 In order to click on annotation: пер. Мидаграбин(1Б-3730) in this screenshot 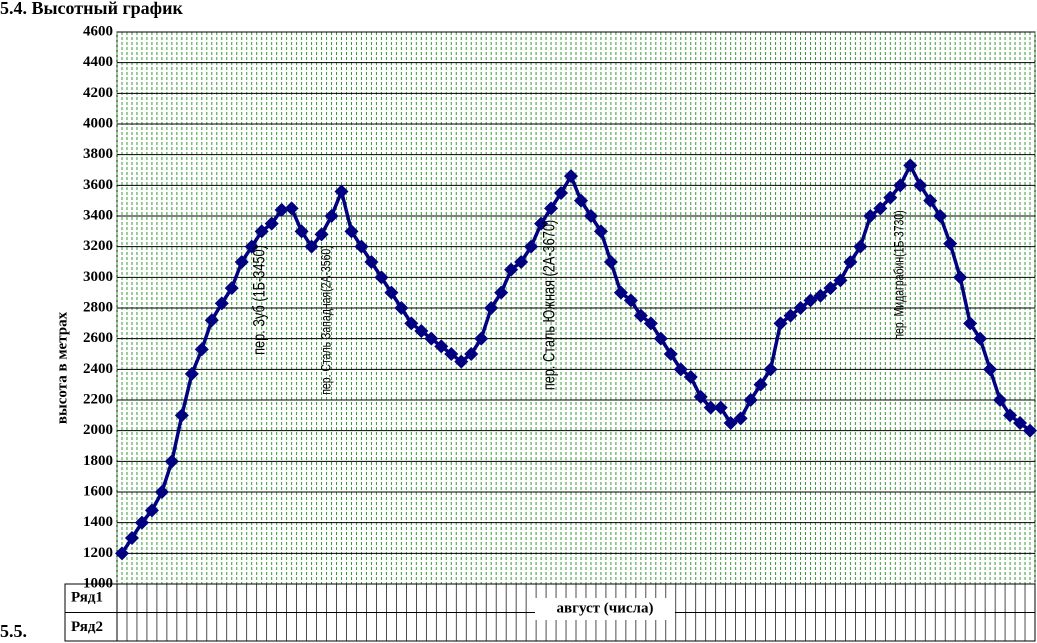, I will do `click(899, 274)`.